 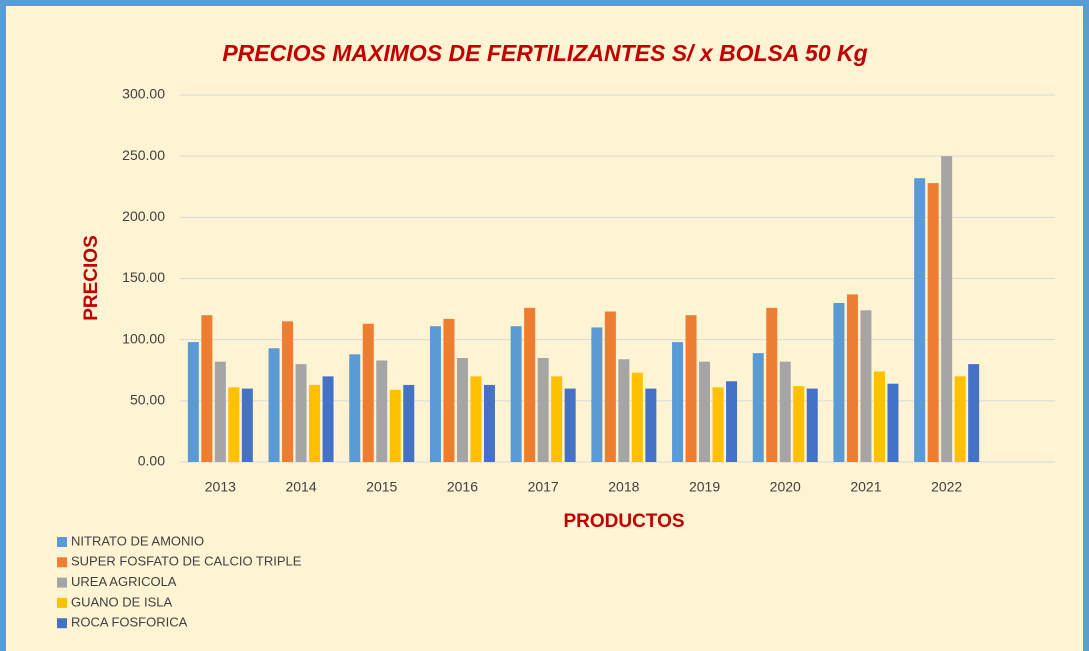 I want to click on x-axis-label: PRODUCTOS, so click(x=623, y=521).